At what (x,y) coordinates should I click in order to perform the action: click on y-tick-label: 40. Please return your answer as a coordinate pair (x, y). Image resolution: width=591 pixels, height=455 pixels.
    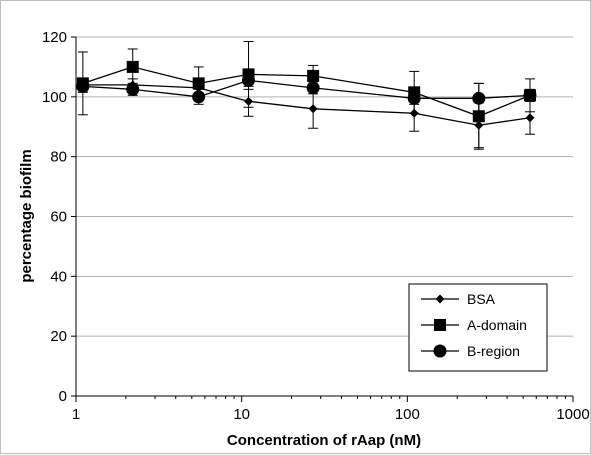
    Looking at the image, I should click on (58, 276).